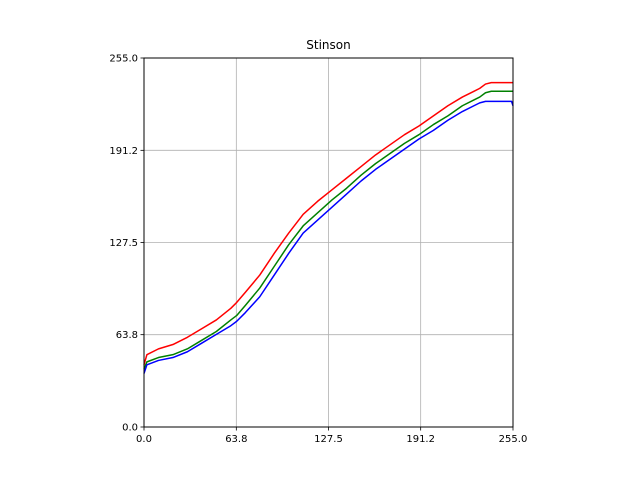 The width and height of the screenshot is (640, 480). What do you see at coordinates (236, 439) in the screenshot?
I see `x-tick-label: 63.8` at bounding box center [236, 439].